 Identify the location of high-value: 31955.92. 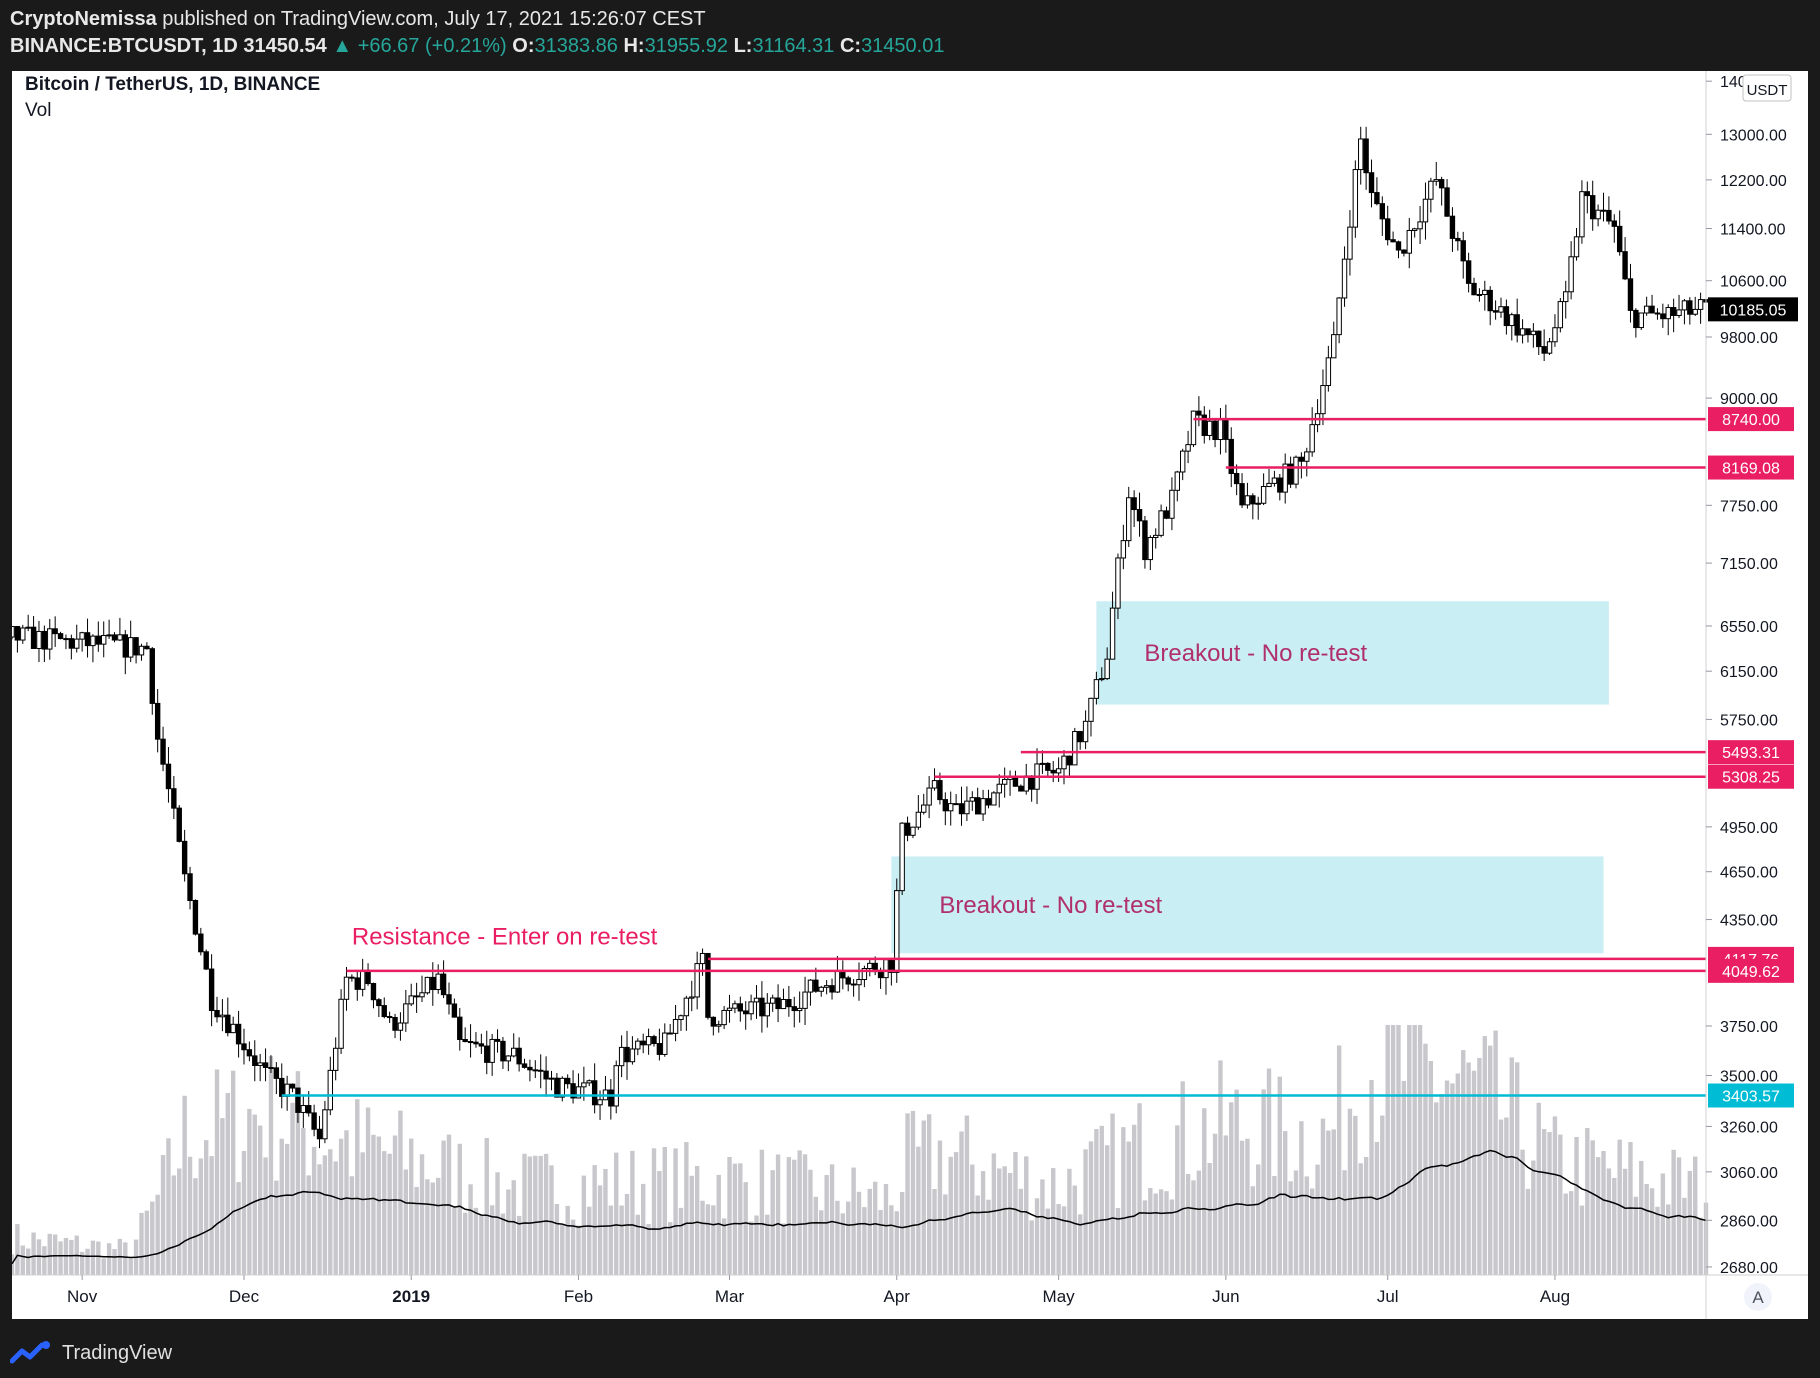
(686, 46).